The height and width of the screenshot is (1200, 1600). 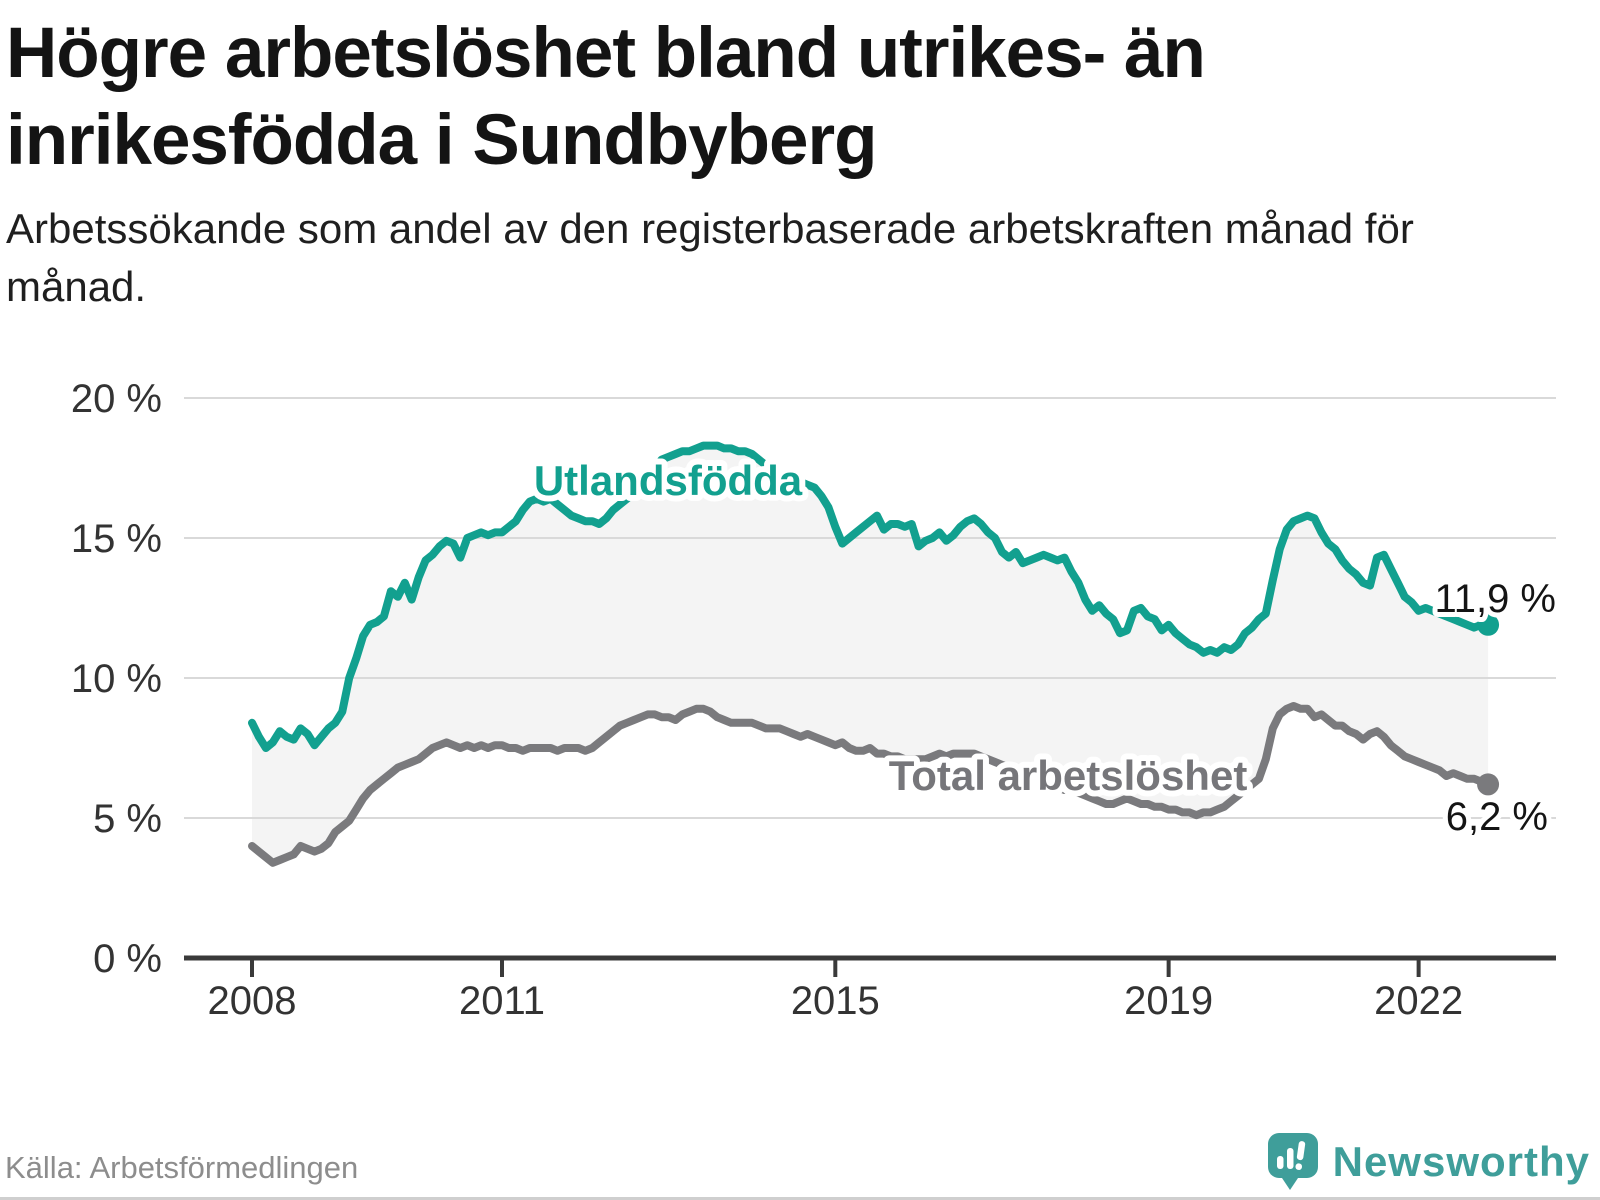 What do you see at coordinates (127, 819) in the screenshot?
I see `y-tick-label-5: 5 %` at bounding box center [127, 819].